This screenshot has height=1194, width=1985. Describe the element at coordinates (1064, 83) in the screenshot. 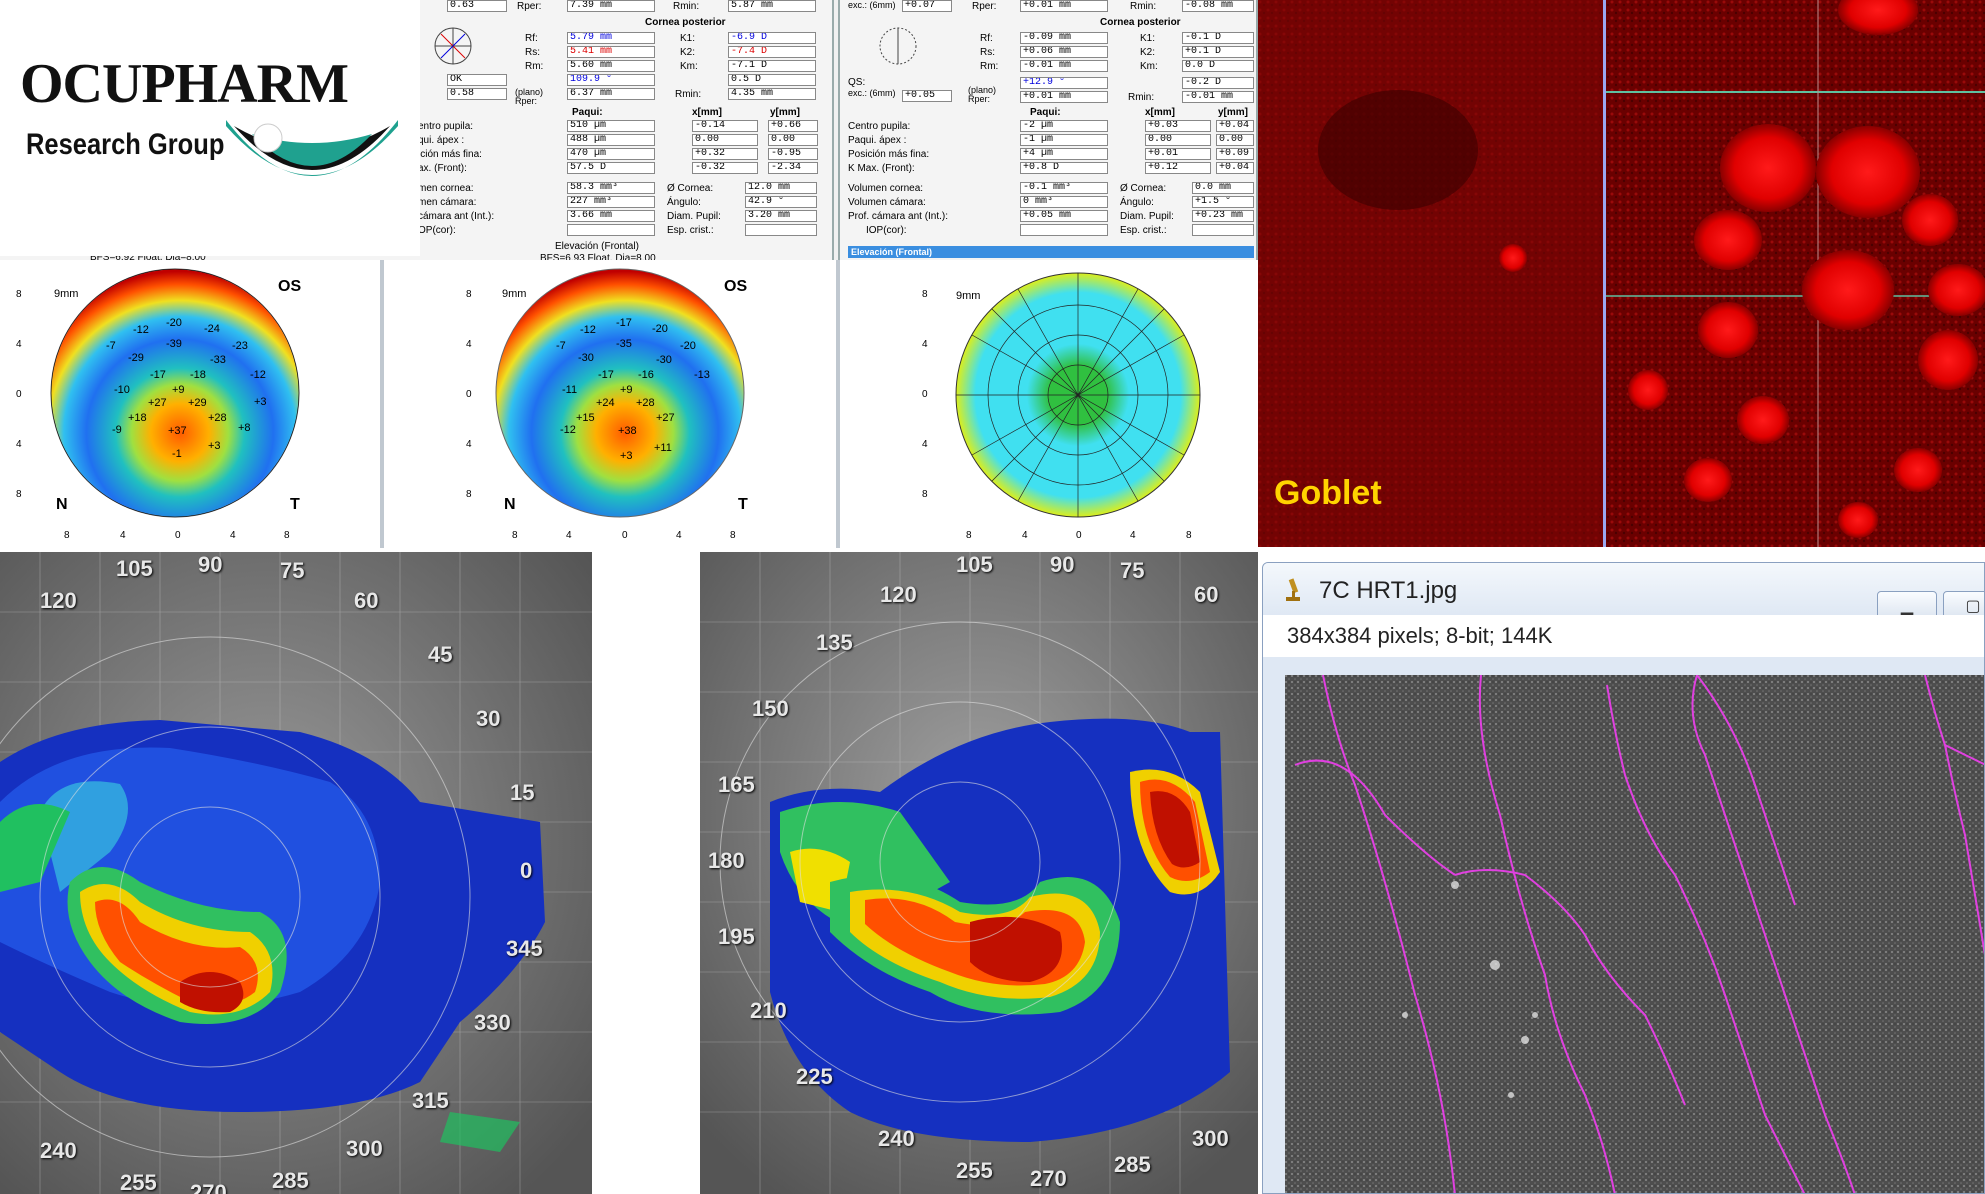

I see `axis-diff-value: +12.9 °` at that location.